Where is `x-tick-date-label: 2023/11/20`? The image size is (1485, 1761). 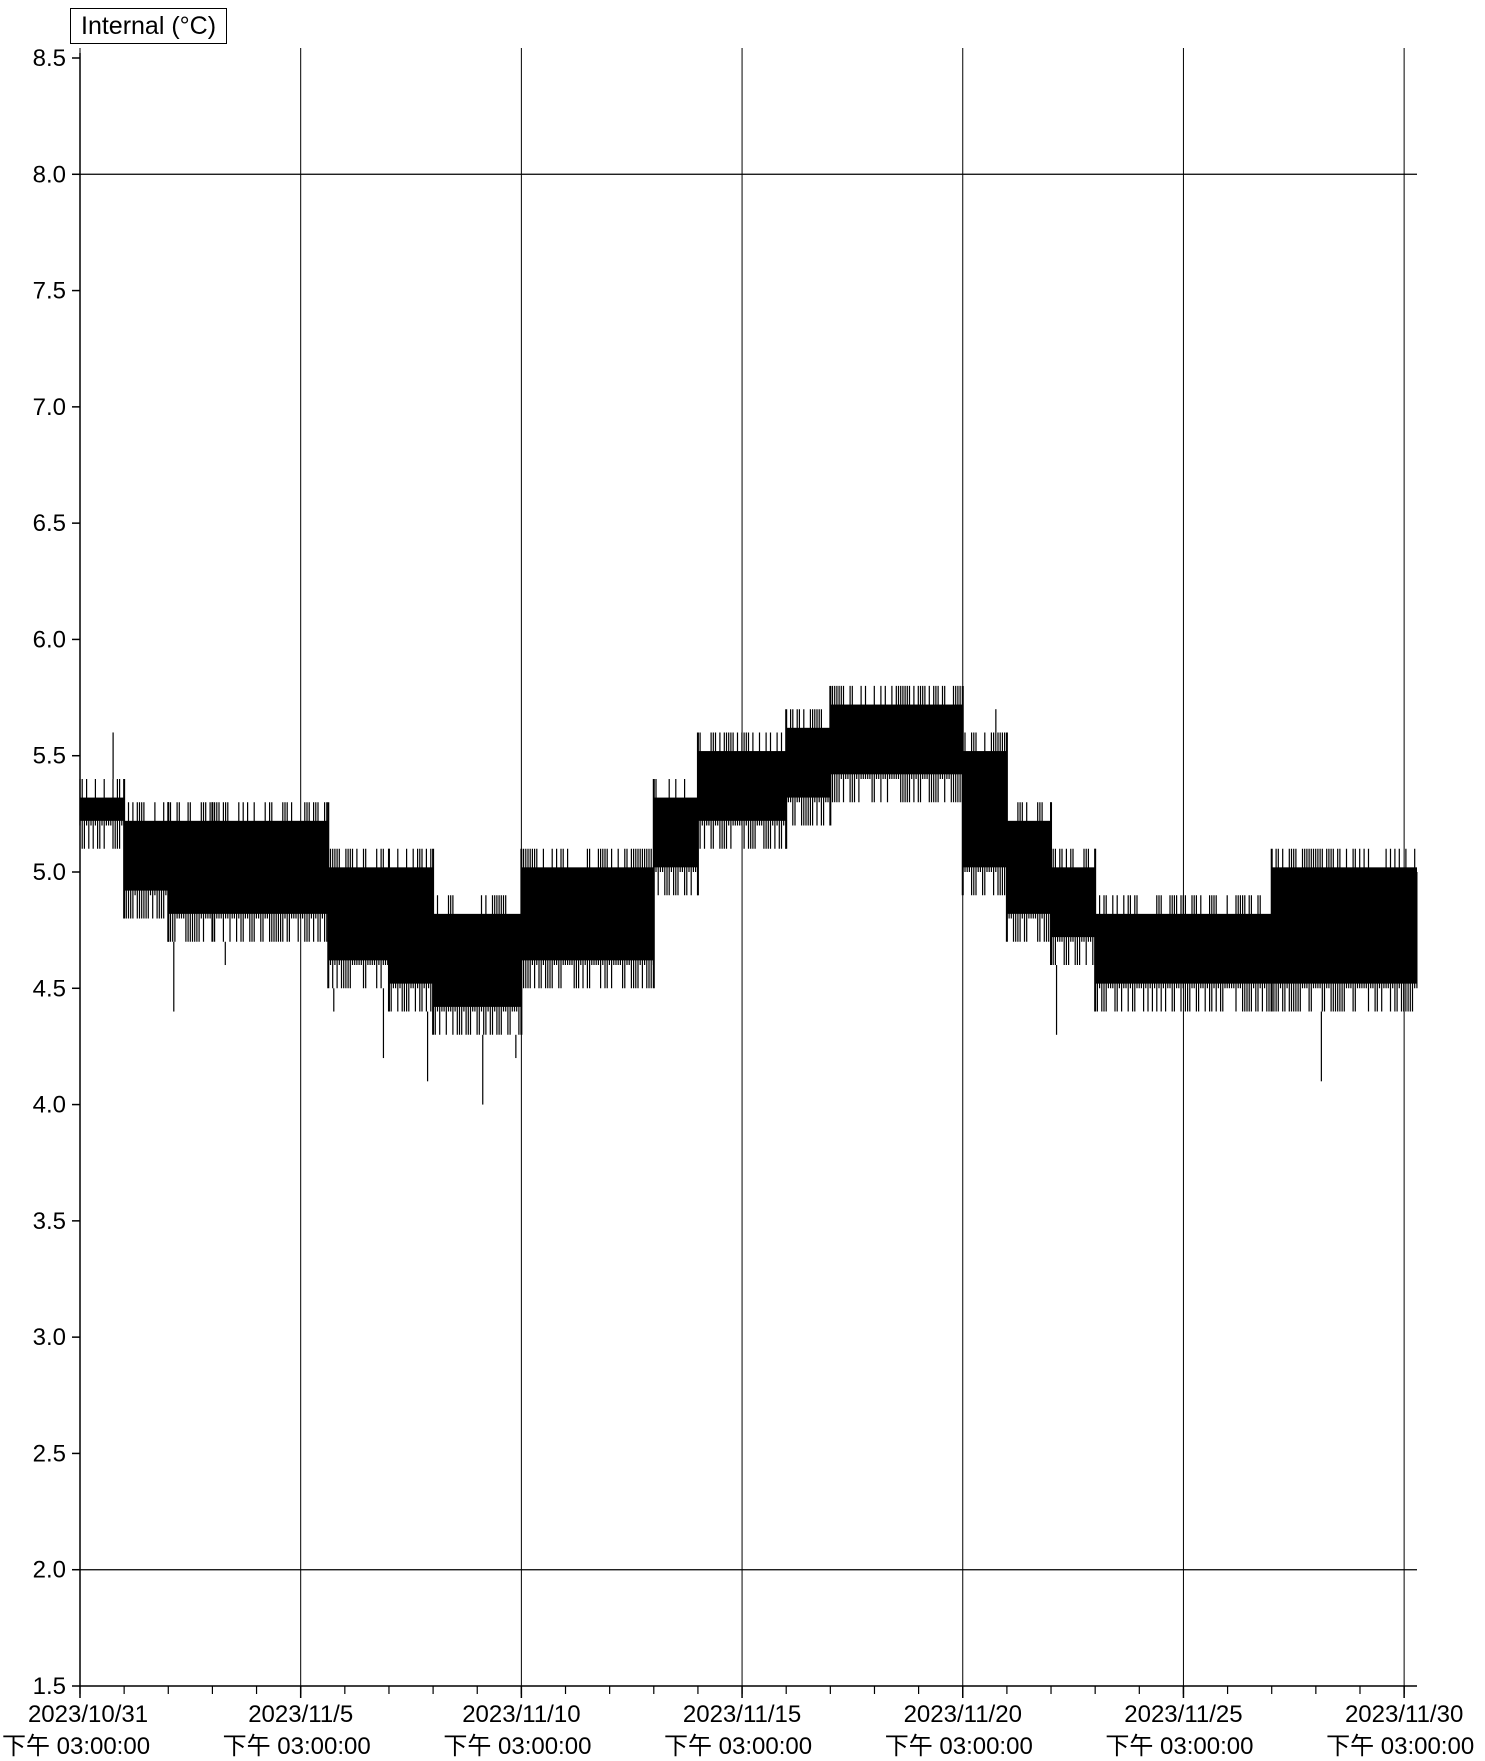
x-tick-date-label: 2023/11/20 is located at coordinates (963, 1714).